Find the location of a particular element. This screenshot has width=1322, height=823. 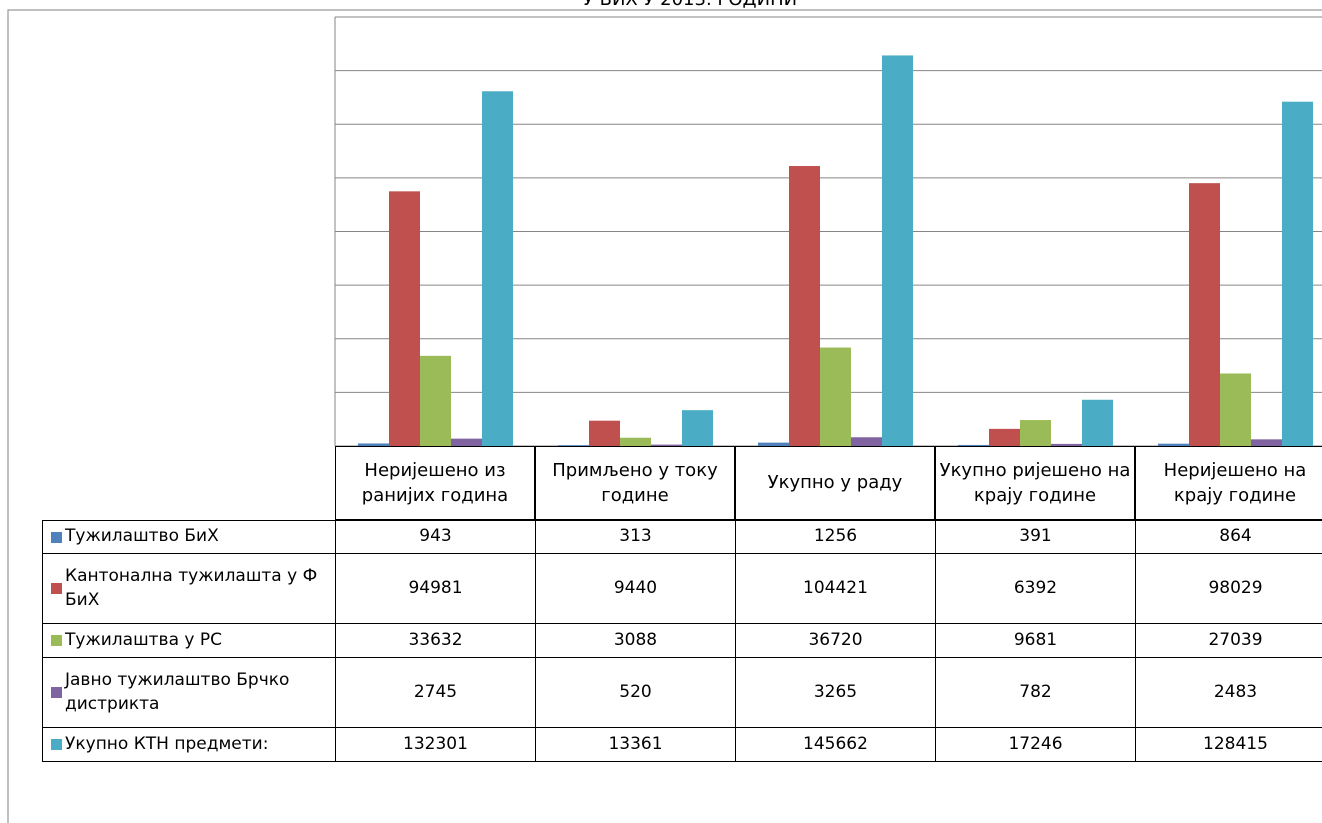

data-table-value: 145662 is located at coordinates (835, 744).